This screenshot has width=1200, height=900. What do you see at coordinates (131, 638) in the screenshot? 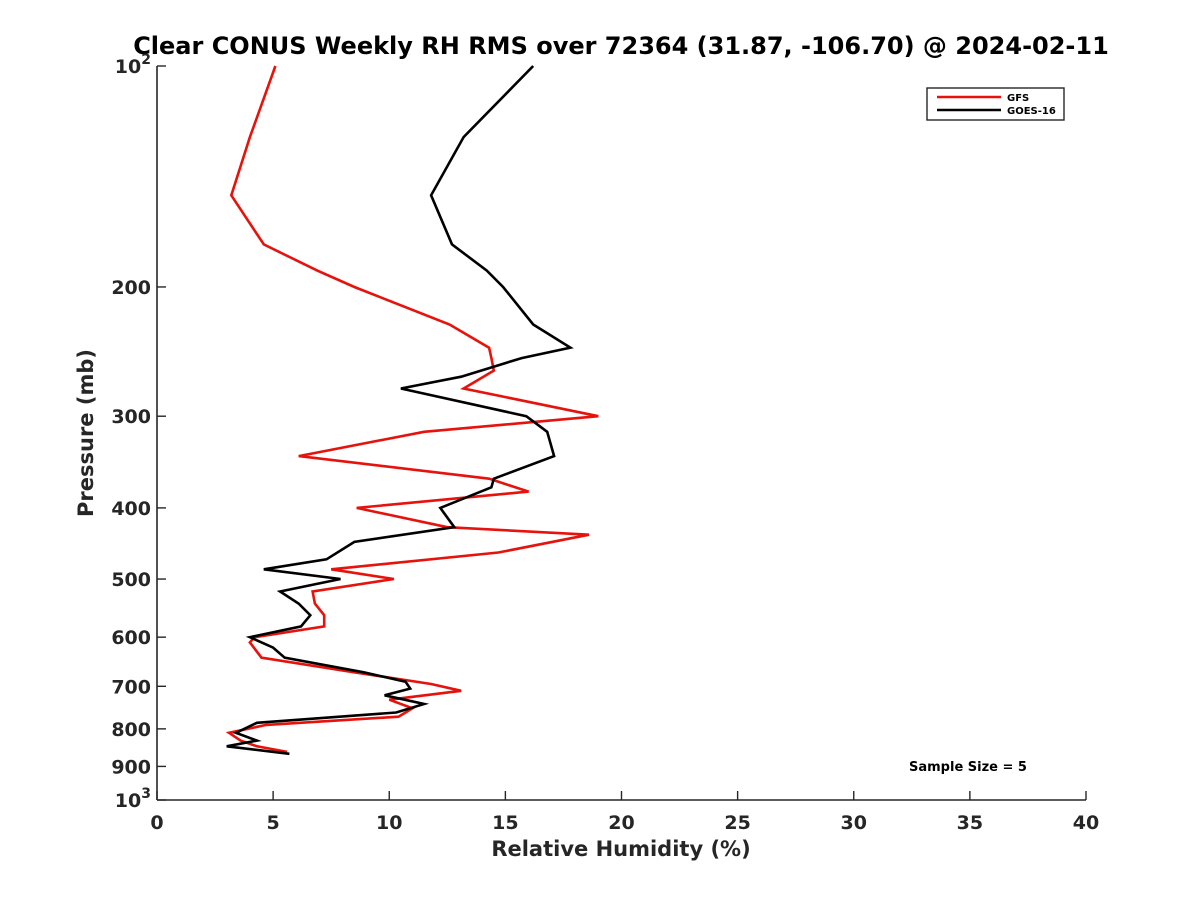
I see `y-tick-label: 600` at bounding box center [131, 638].